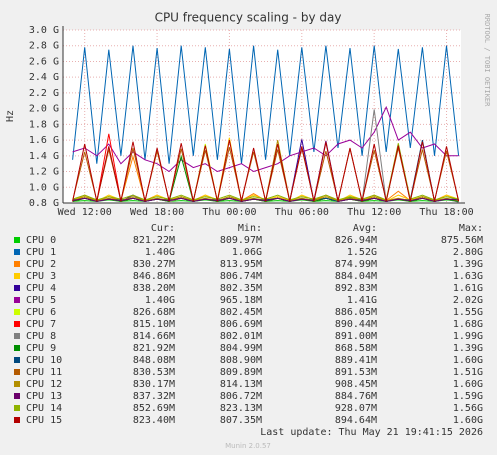 The image size is (497, 455). What do you see at coordinates (356, 324) in the screenshot?
I see `legend-stat: 890.44M` at bounding box center [356, 324].